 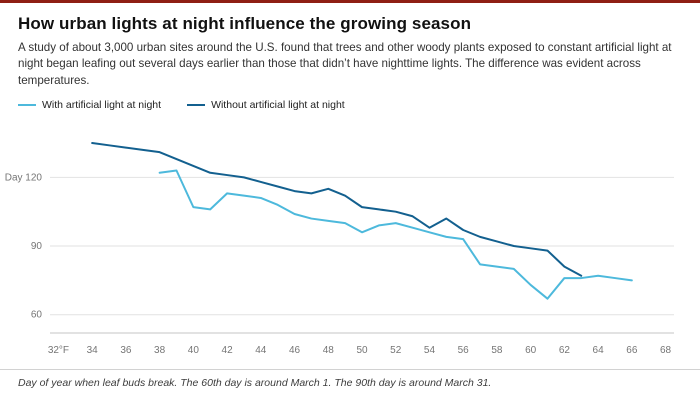 What do you see at coordinates (24, 178) in the screenshot?
I see `svg-text: Day 120` at bounding box center [24, 178].